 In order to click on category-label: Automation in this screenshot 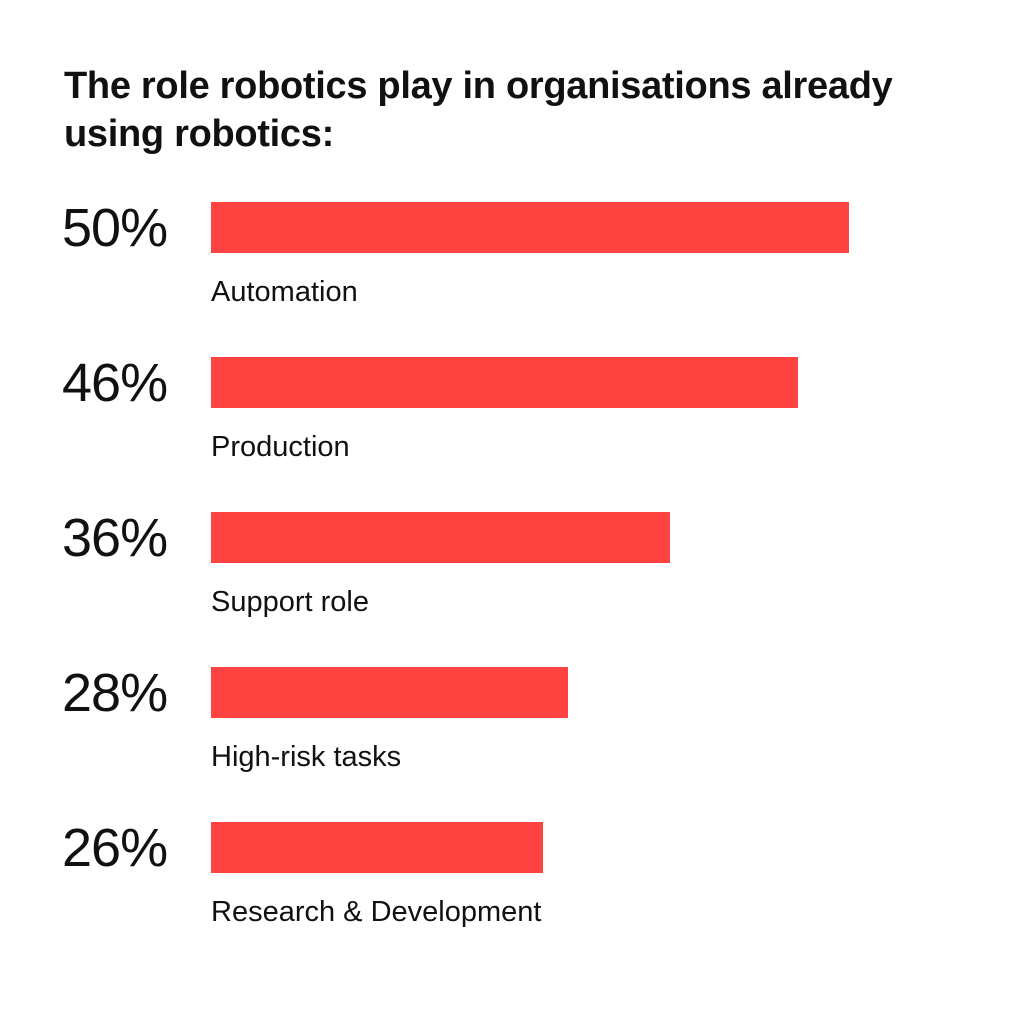, I will do `click(284, 292)`.